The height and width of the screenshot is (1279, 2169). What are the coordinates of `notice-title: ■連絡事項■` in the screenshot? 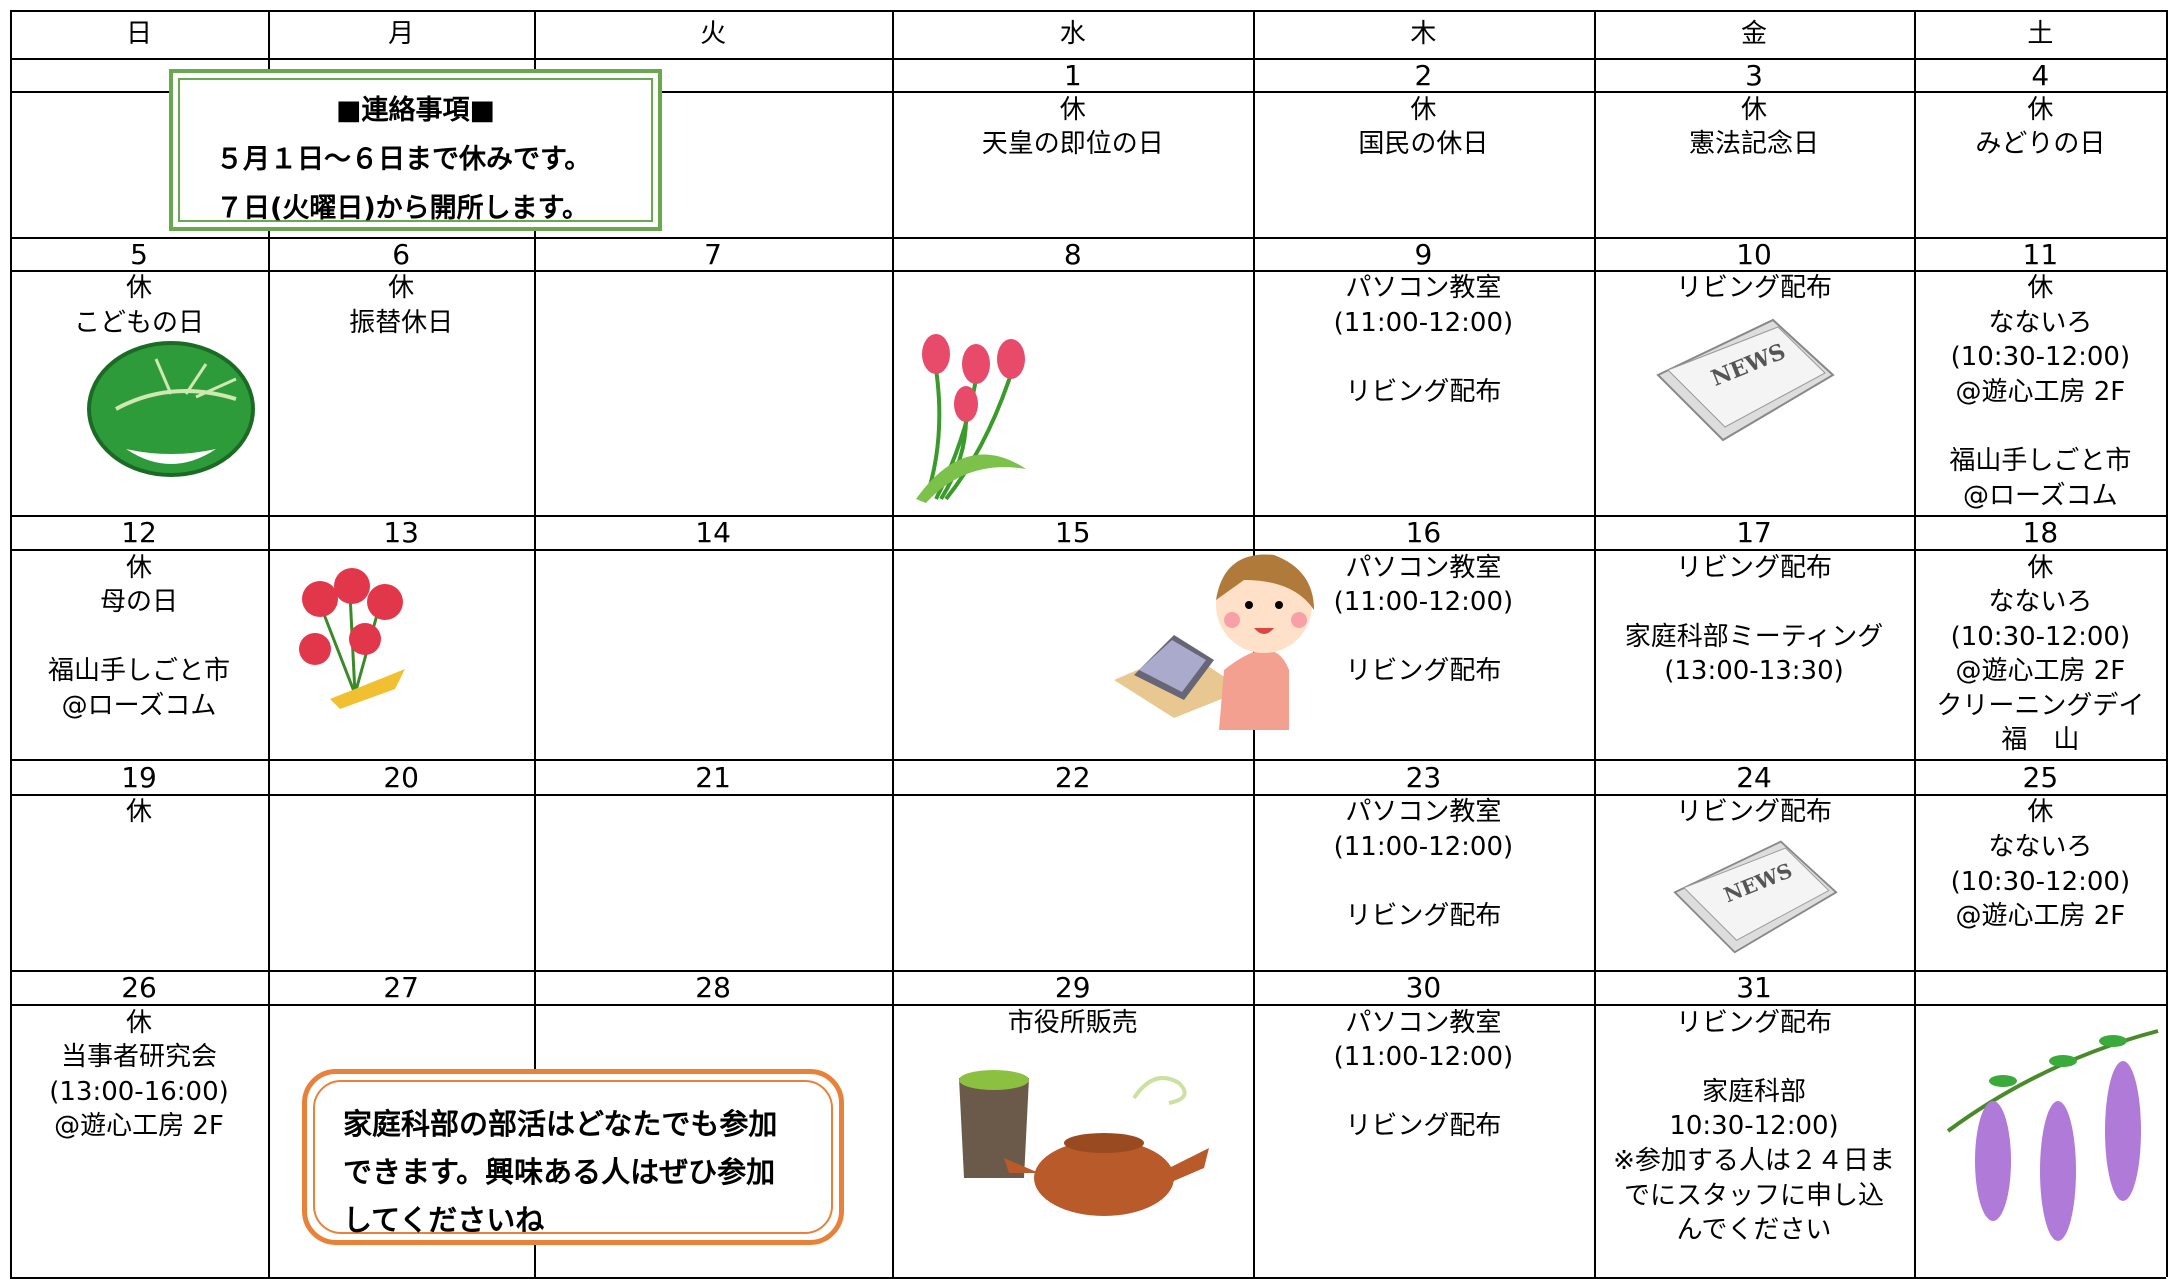 It's located at (415, 110).